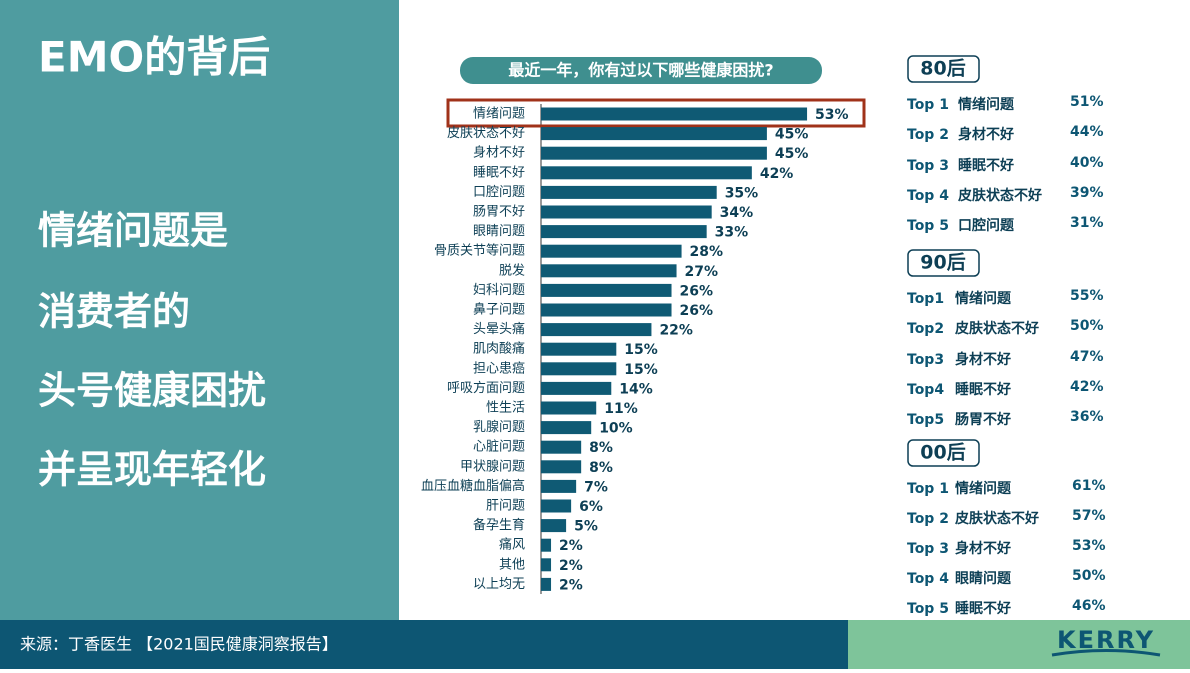 Image resolution: width=1190 pixels, height=673 pixels. Describe the element at coordinates (1089, 546) in the screenshot. I see `rank-value: 53%` at that location.